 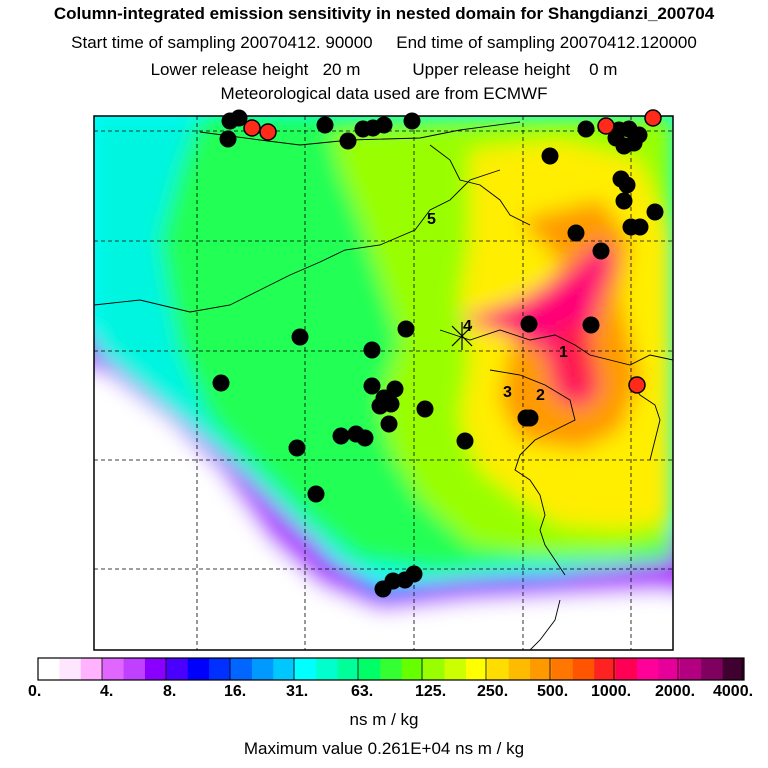 I want to click on colorbar-tick-label: 31., so click(x=297, y=691).